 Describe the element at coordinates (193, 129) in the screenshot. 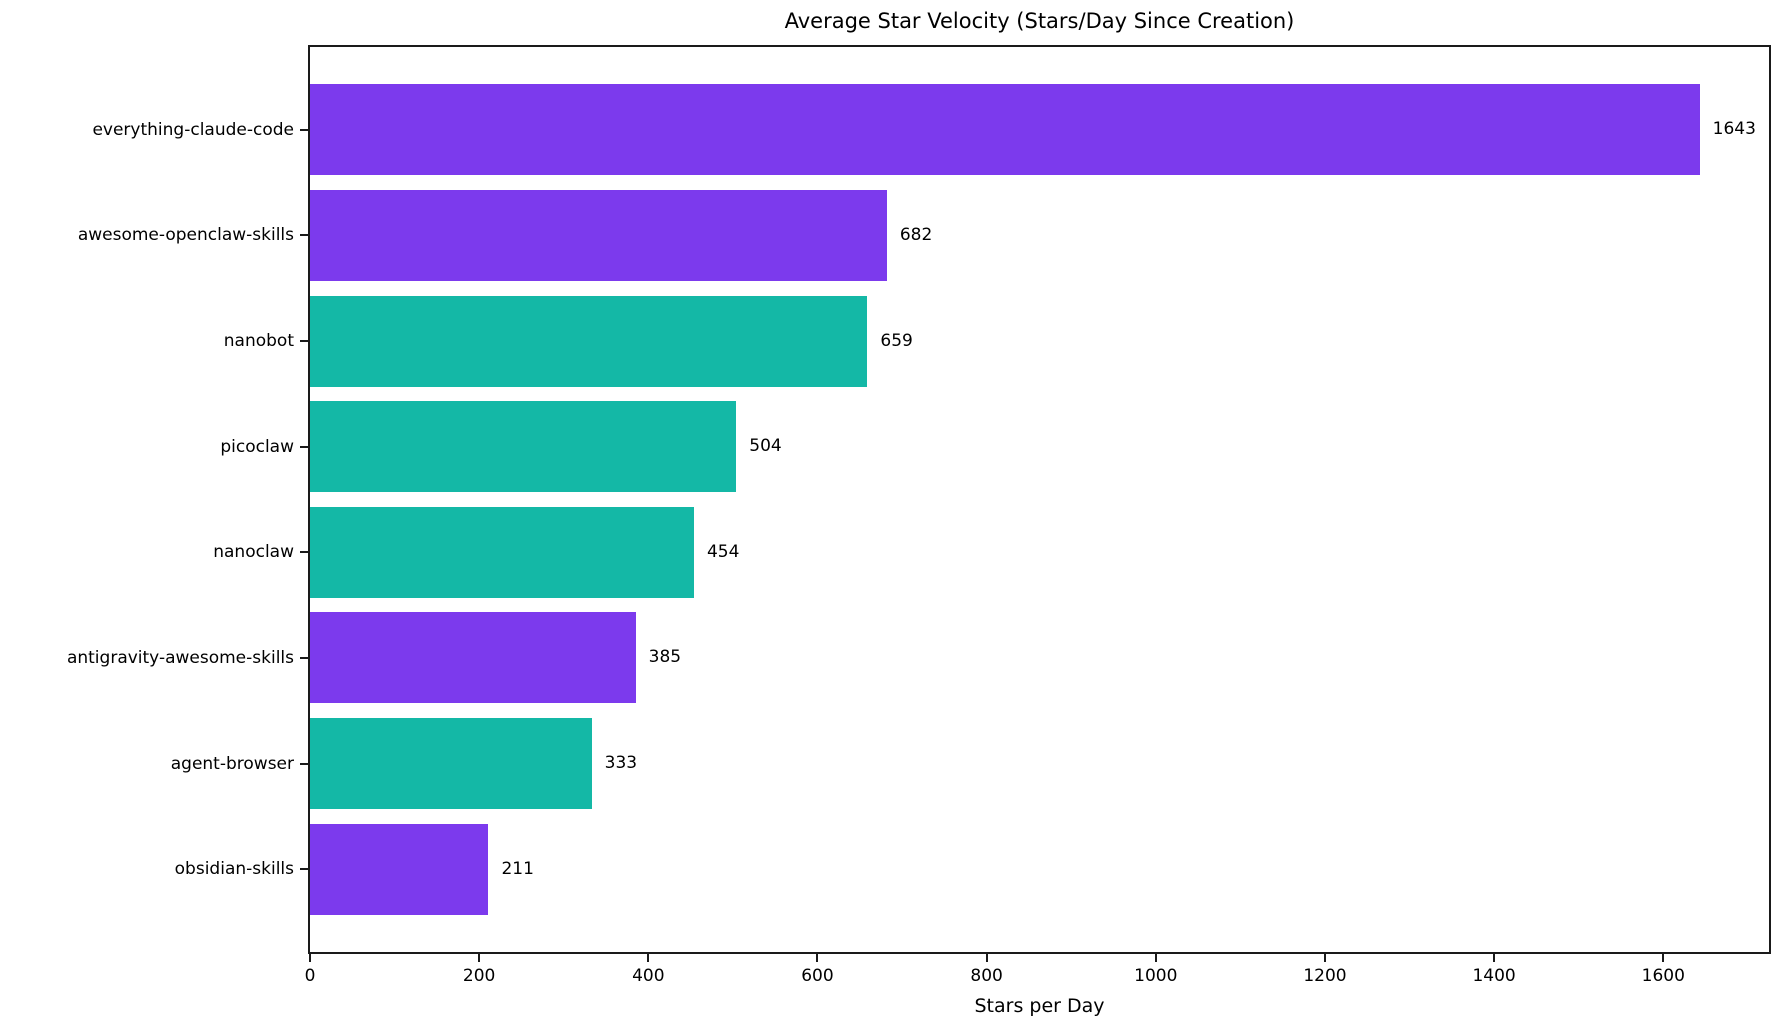

I see `y-tick-label: everything-claude-code` at that location.